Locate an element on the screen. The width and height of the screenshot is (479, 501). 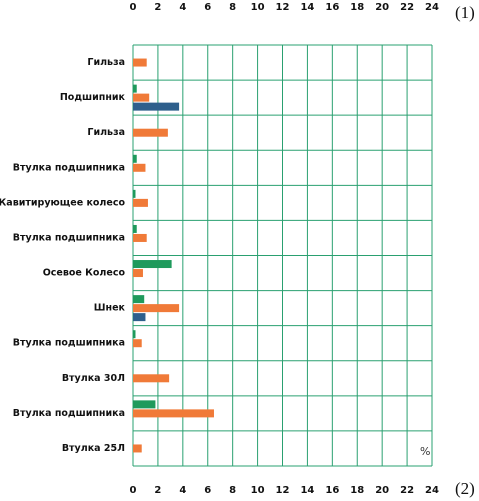
x-tick-label-bottom: 8 is located at coordinates (232, 490).